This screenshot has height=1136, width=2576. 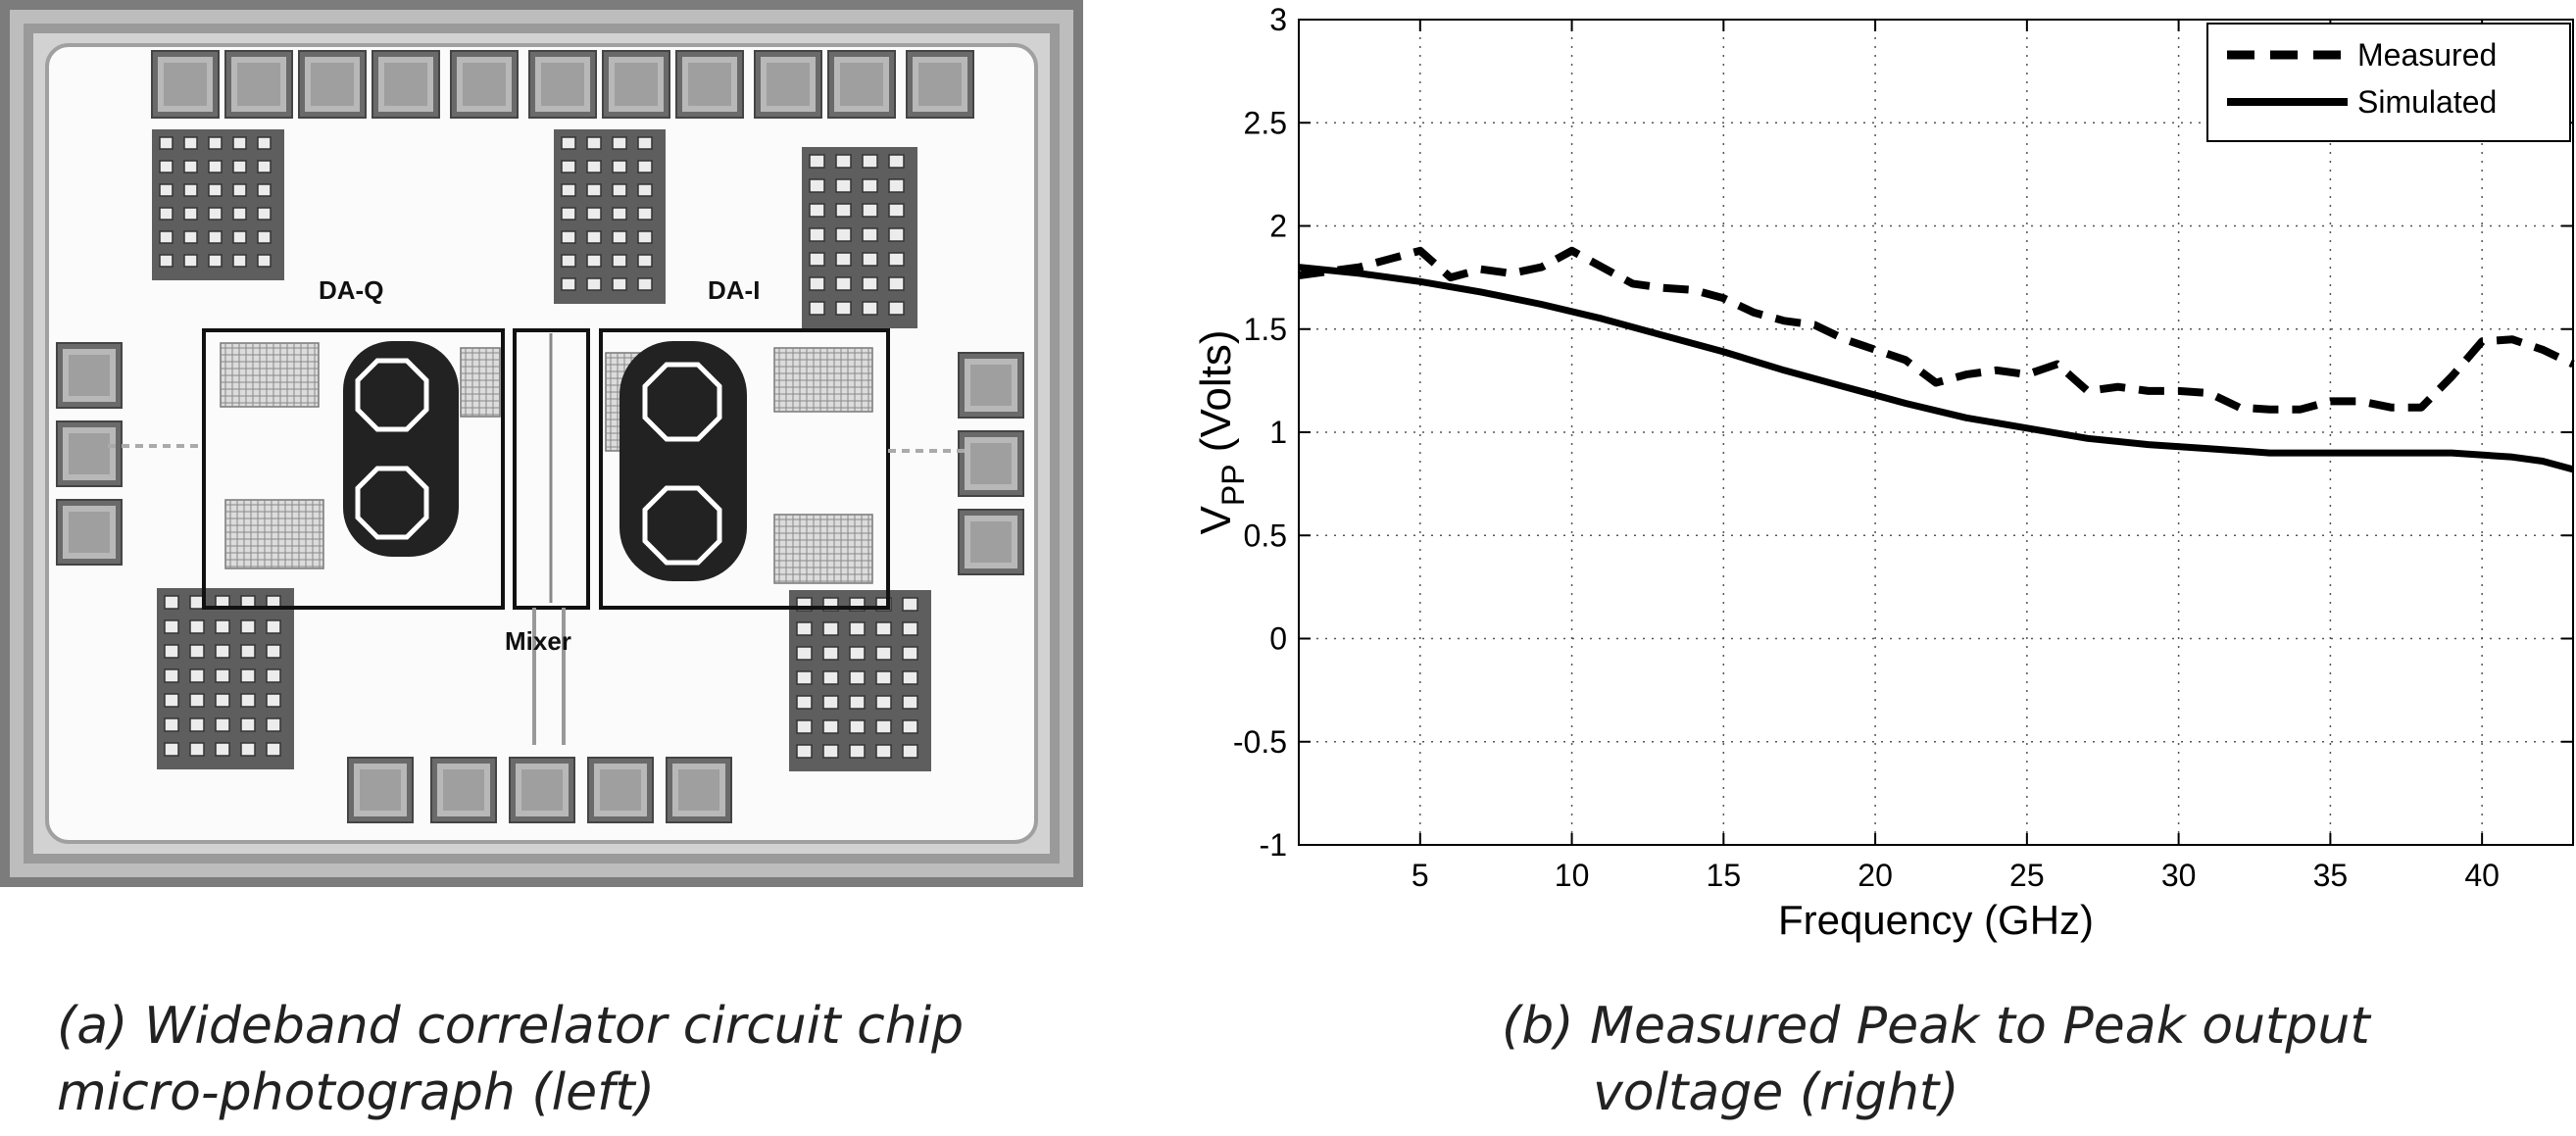 What do you see at coordinates (1260, 742) in the screenshot?
I see `y-tick-label: -0.5` at bounding box center [1260, 742].